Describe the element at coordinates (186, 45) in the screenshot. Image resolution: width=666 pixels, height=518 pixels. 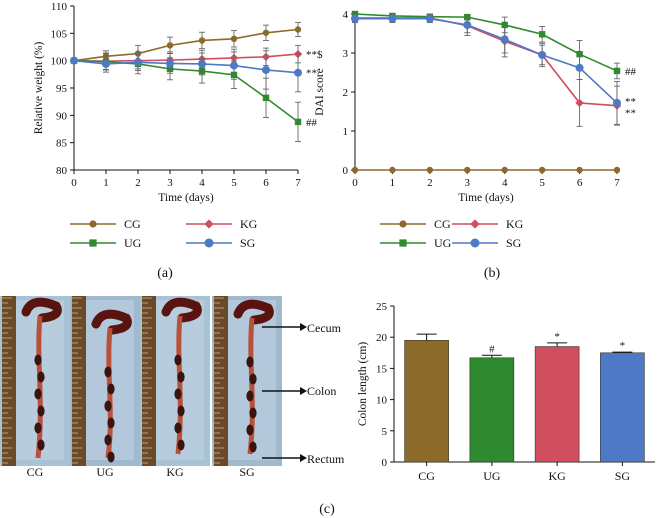
I see `series-line-cg` at that location.